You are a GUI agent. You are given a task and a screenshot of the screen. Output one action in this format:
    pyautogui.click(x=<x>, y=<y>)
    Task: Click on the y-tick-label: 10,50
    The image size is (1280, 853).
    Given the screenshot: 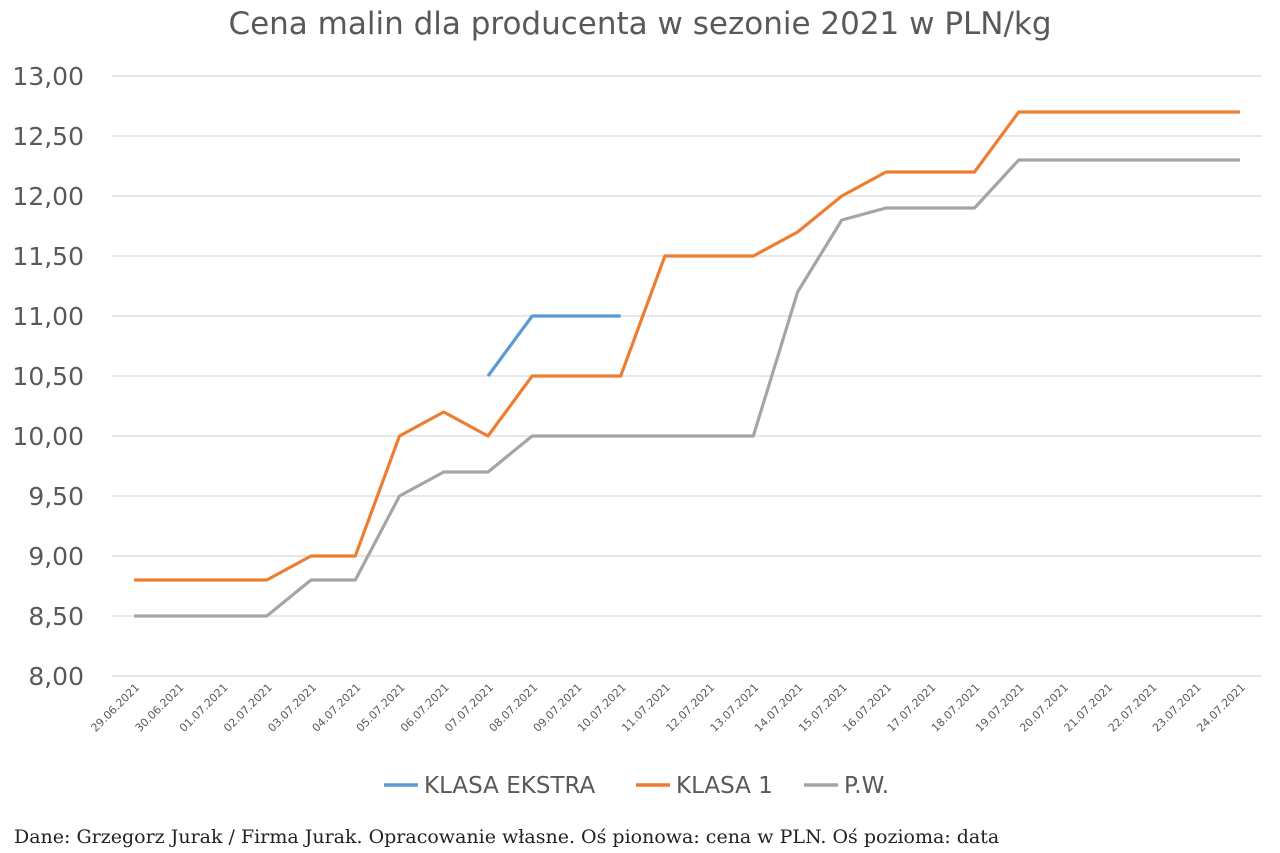 What is the action you would take?
    pyautogui.click(x=48, y=376)
    